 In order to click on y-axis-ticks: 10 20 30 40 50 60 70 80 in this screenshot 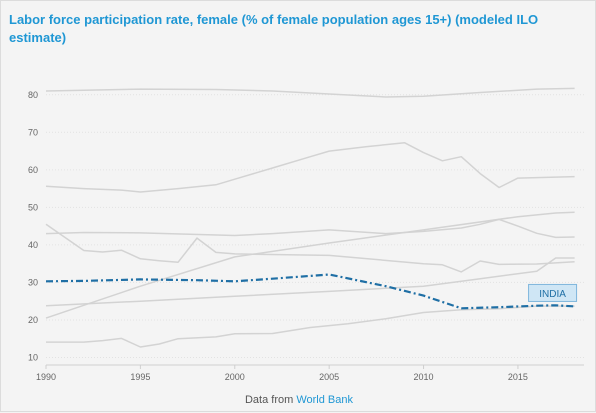, I will do `click(33, 226)`.